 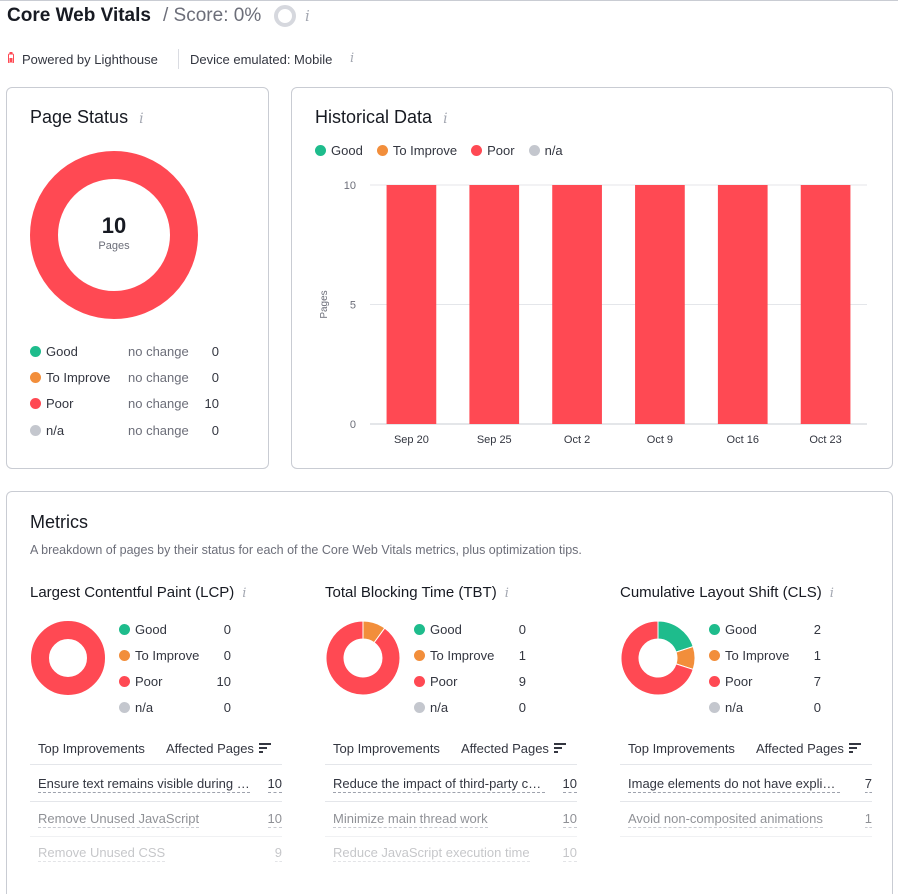 What do you see at coordinates (825, 440) in the screenshot?
I see `x-tick-label: Oct 23` at bounding box center [825, 440].